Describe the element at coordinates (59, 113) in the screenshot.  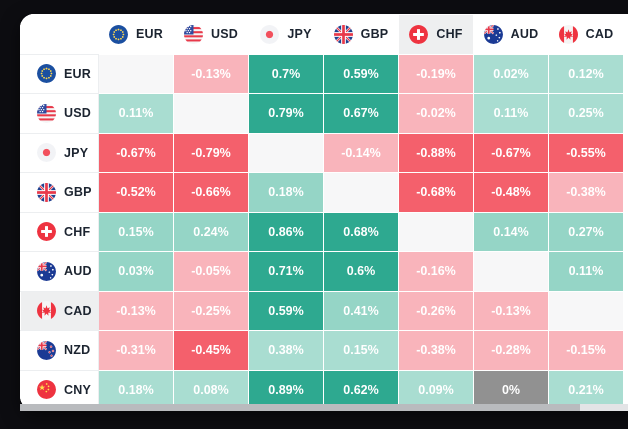
I see `row-header-usd: USD` at that location.